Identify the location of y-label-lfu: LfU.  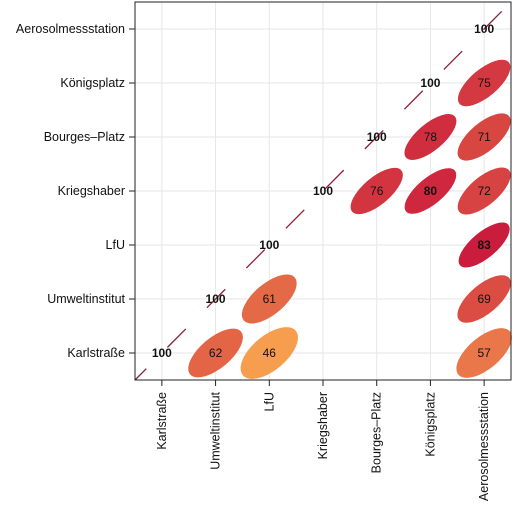
(115, 245).